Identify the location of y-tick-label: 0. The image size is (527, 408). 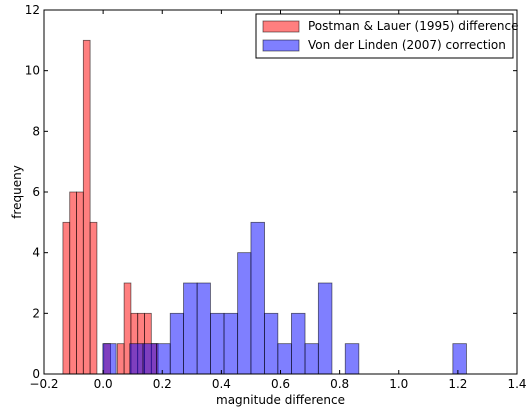
(36, 374).